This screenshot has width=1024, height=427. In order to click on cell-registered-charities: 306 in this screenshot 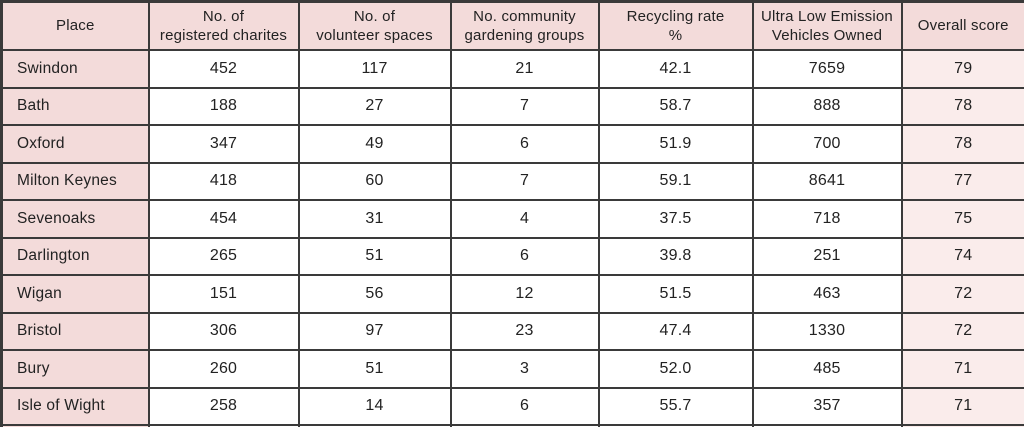, I will do `click(223, 331)`.